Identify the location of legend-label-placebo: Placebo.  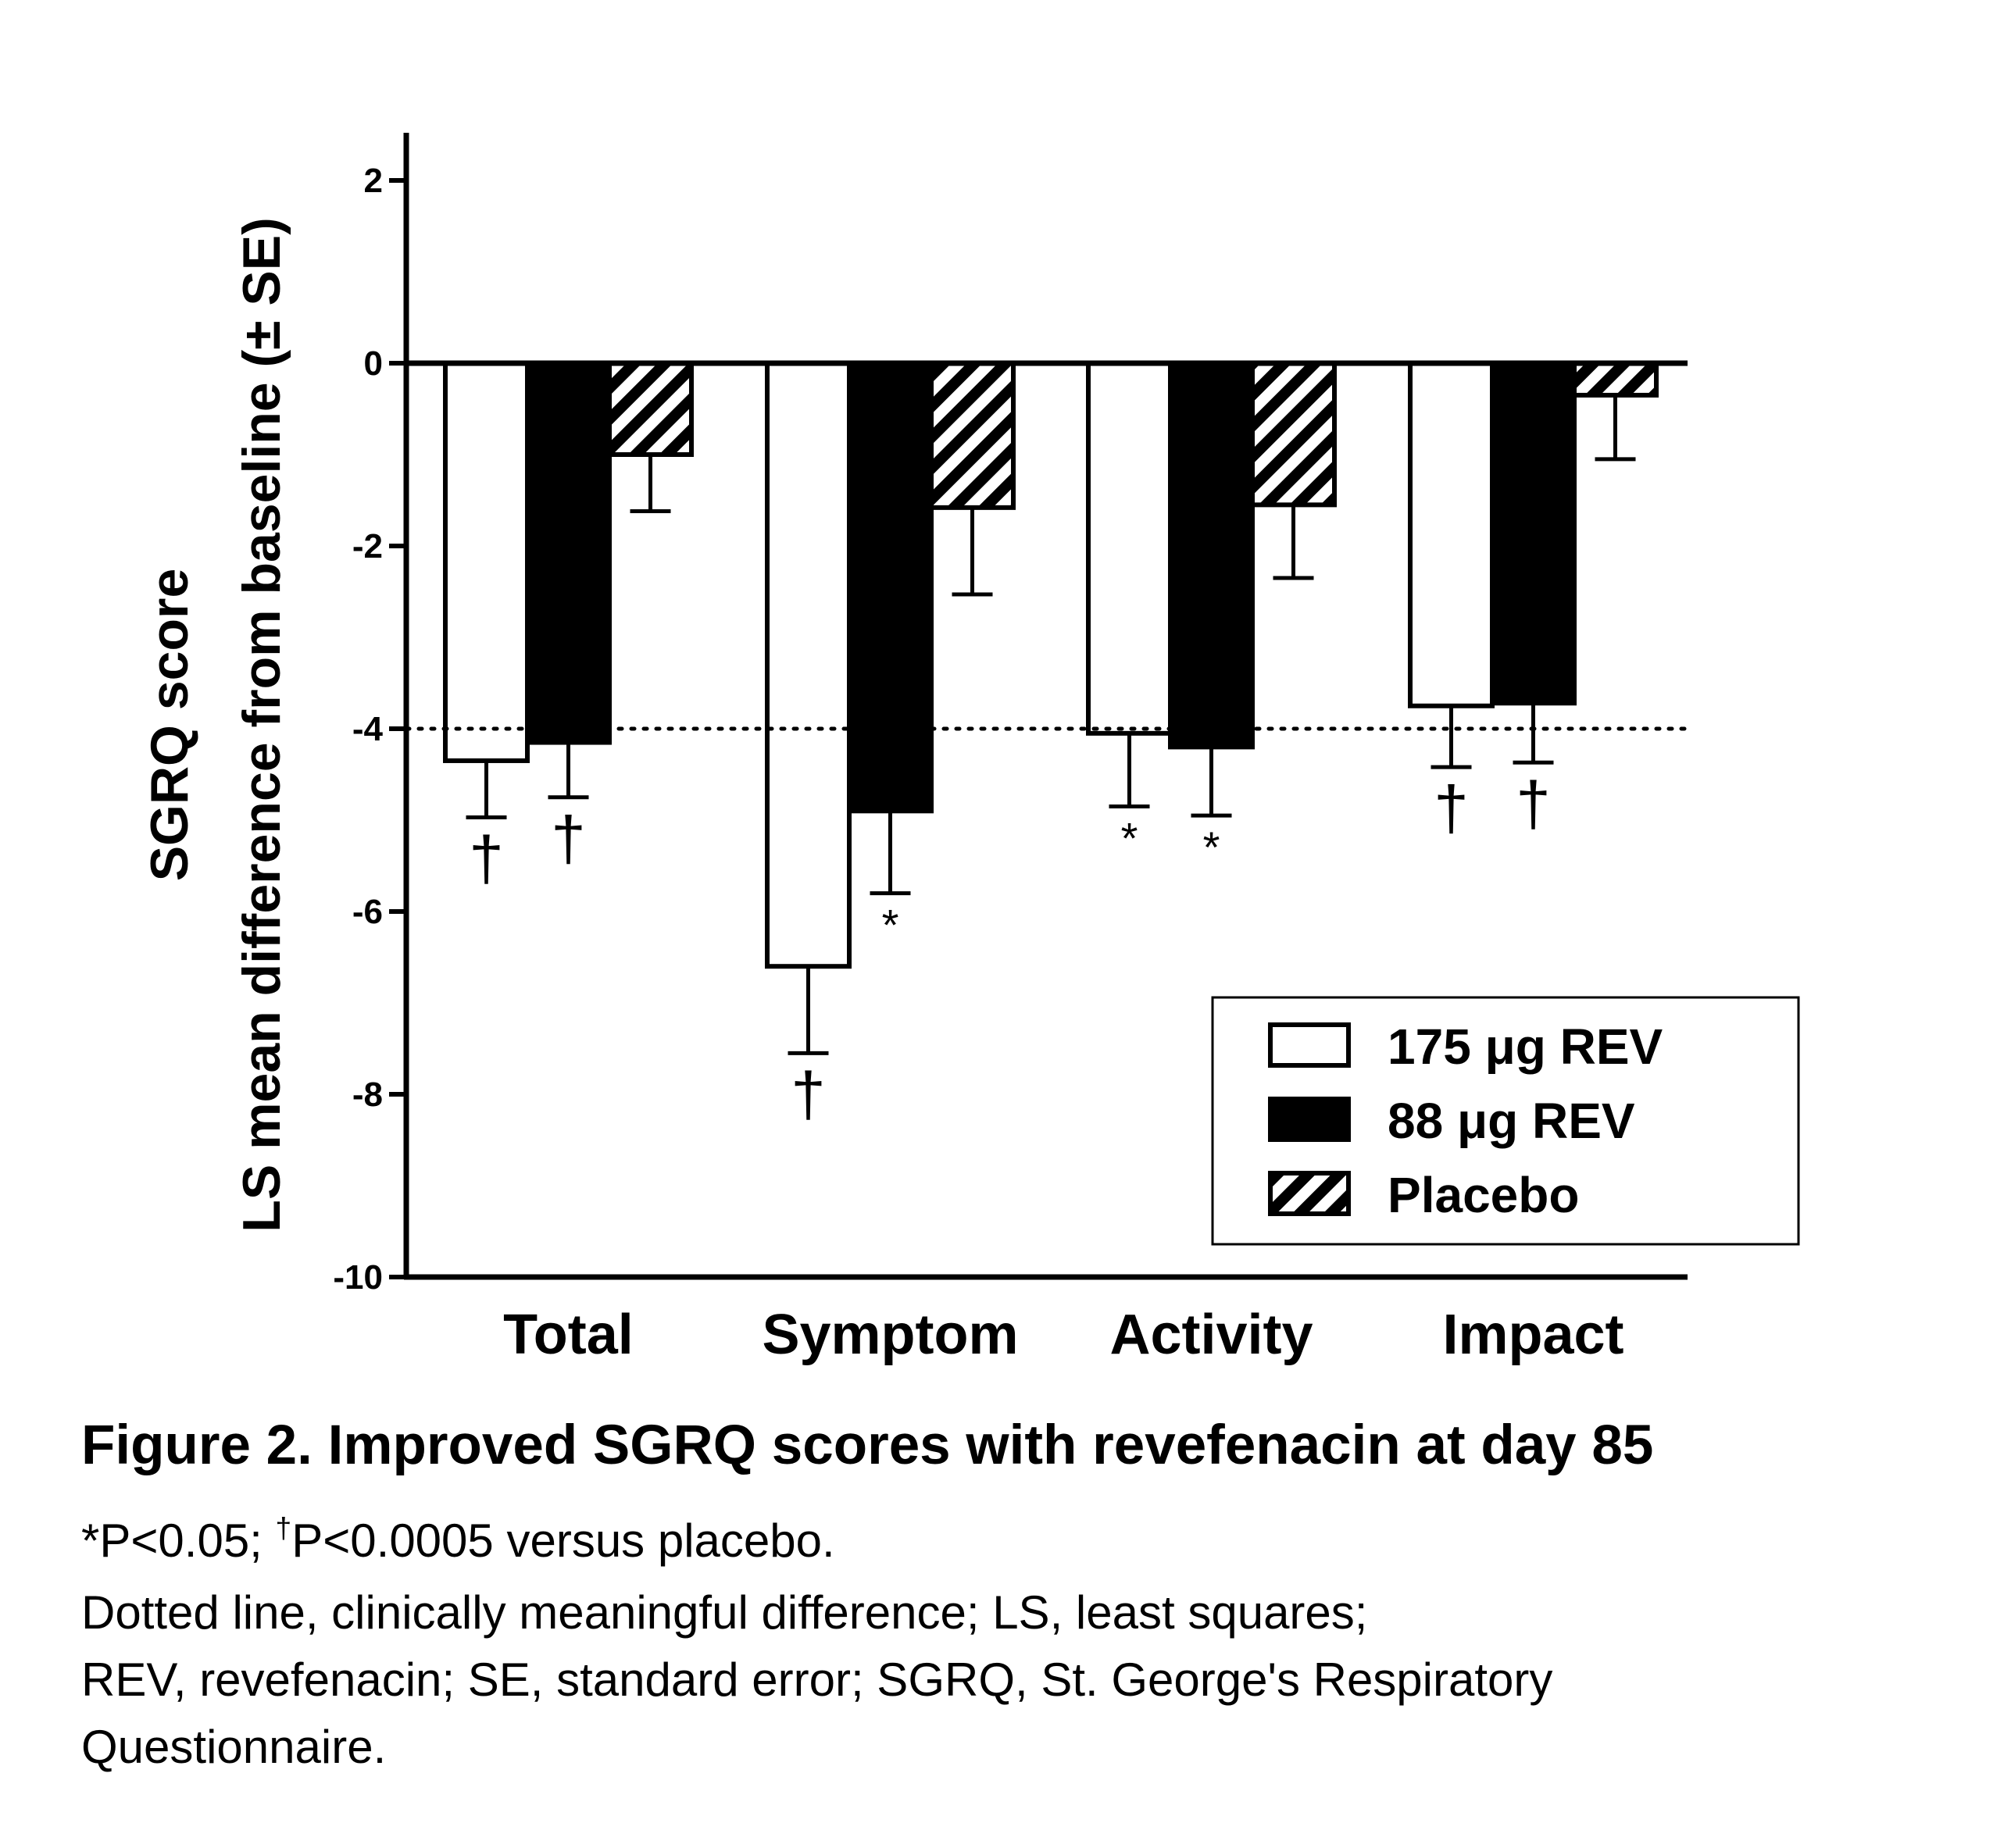
(1483, 1195).